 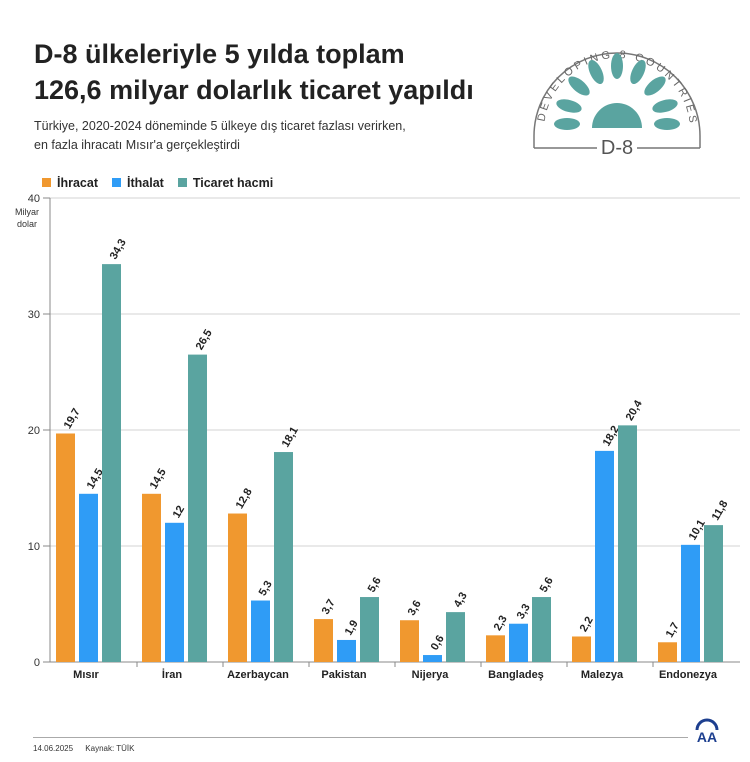 What do you see at coordinates (516, 675) in the screenshot?
I see `x-tick-label: Bangladeş` at bounding box center [516, 675].